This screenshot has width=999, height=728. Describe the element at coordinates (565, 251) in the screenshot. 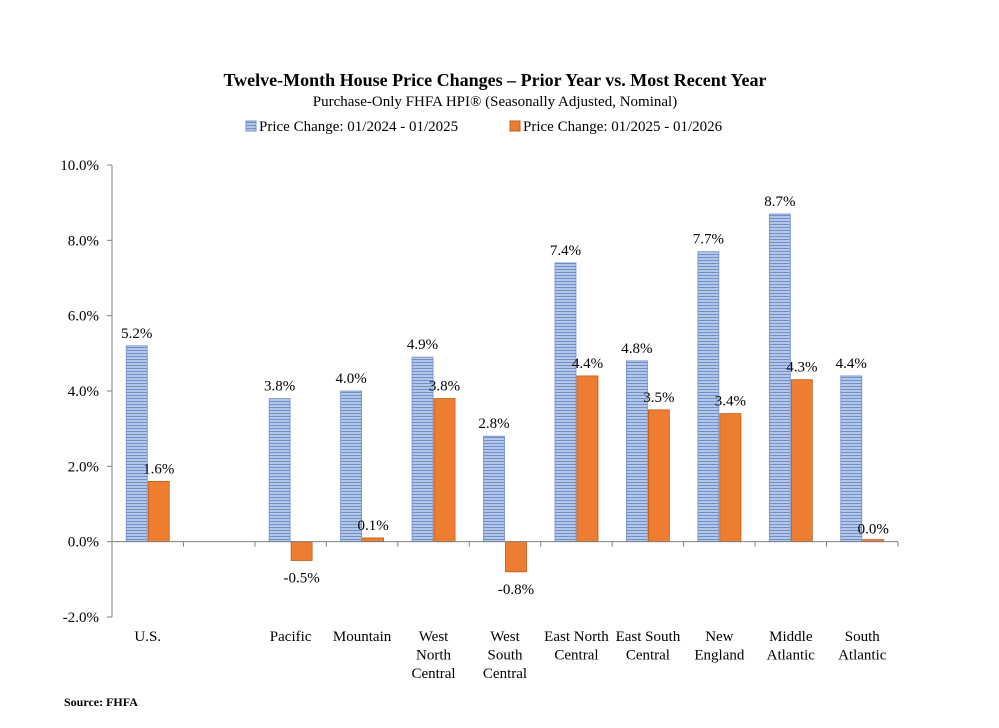

I see `data-label-series-1: 7.4%` at that location.